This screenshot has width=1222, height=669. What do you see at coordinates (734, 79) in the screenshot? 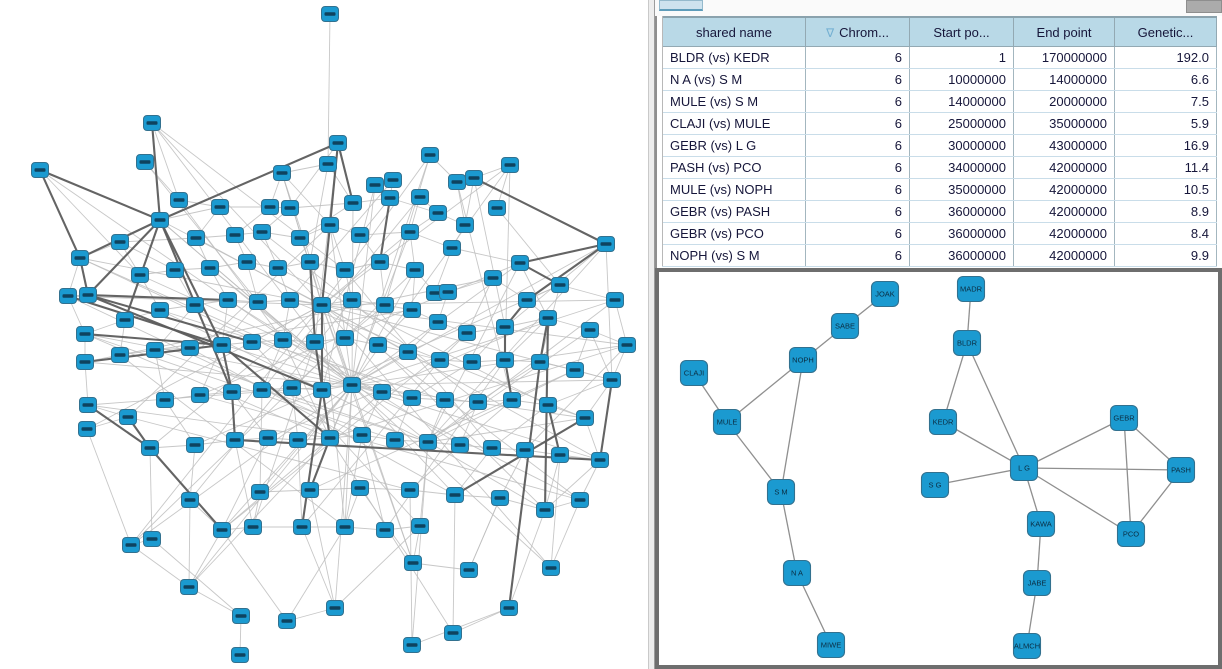
I see `cell-shared-name: N A (vs) S M` at bounding box center [734, 79].